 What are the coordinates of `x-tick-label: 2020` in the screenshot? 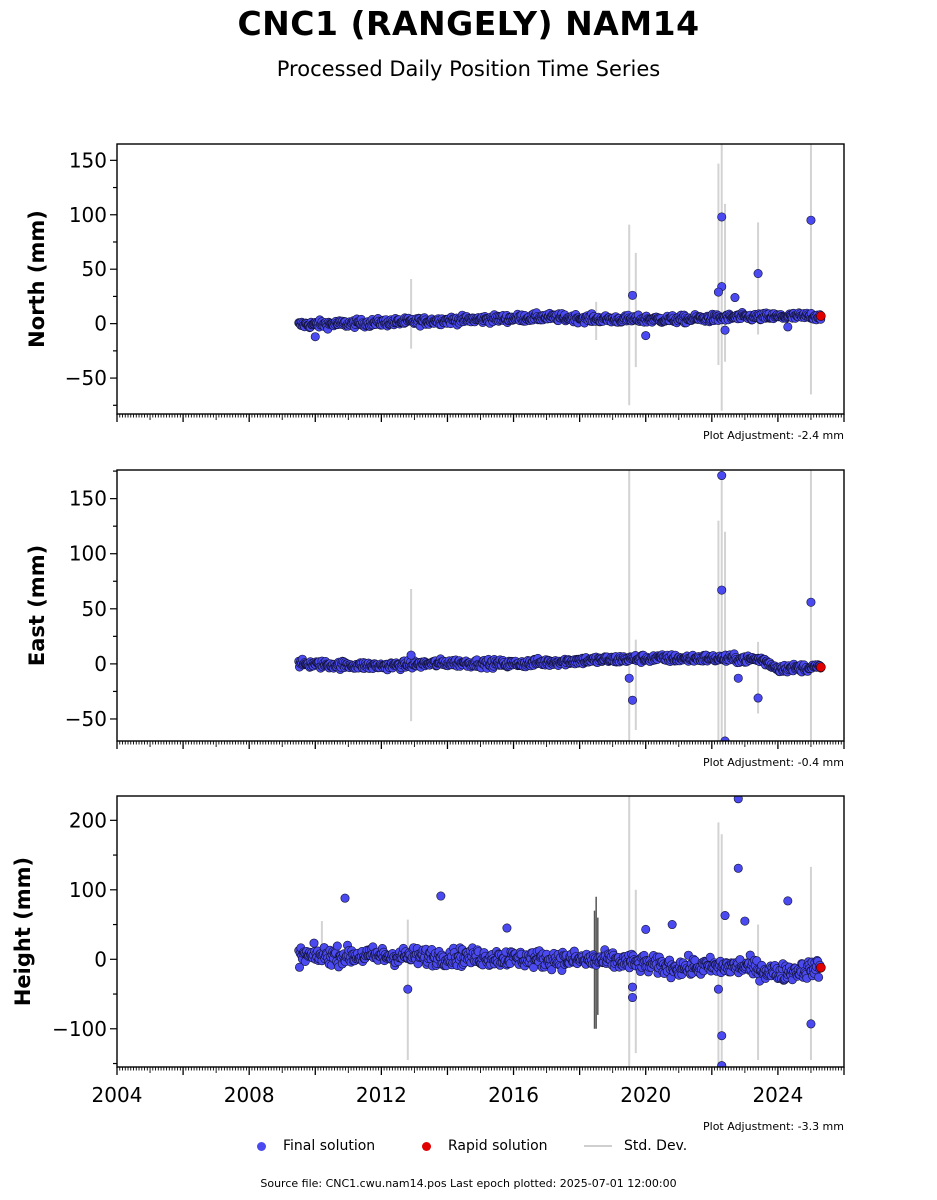 It's located at (645, 1095).